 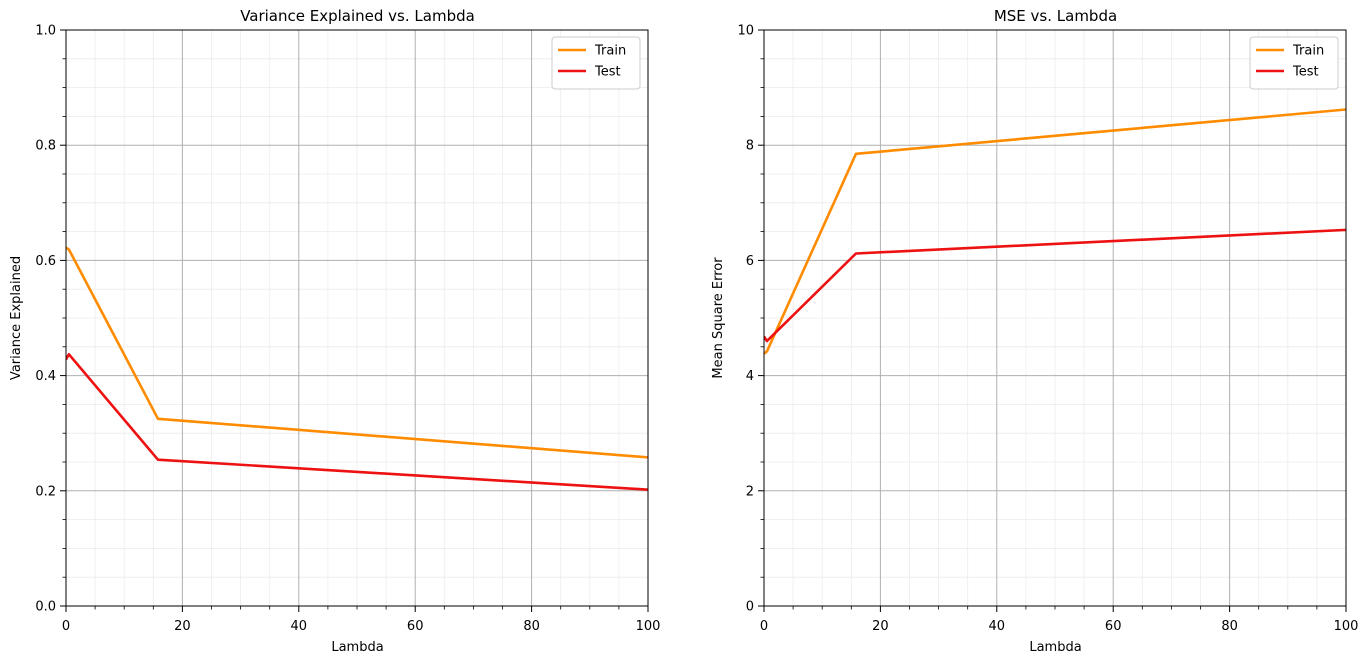 What do you see at coordinates (357, 16) in the screenshot?
I see `chart-title: Variance Explained vs. Lambda` at bounding box center [357, 16].